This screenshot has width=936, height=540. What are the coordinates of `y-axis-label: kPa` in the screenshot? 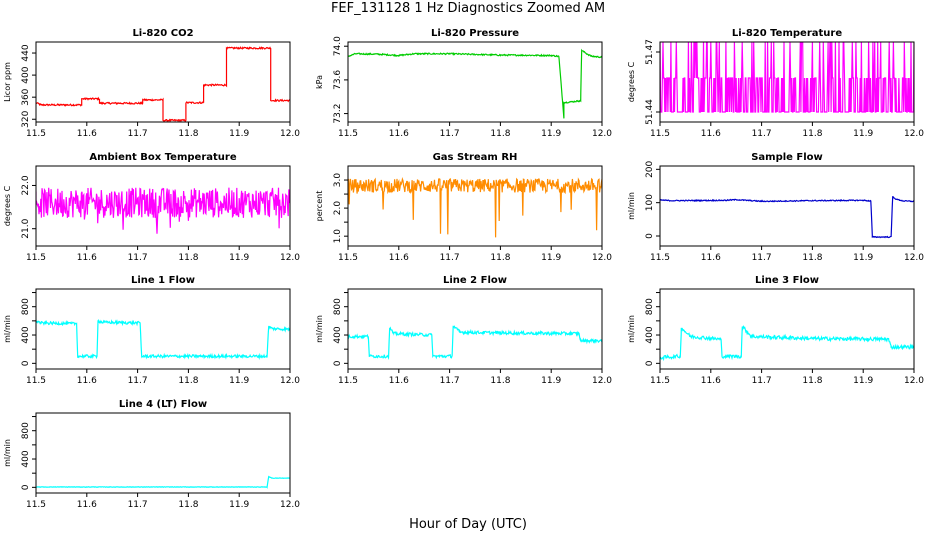 It's located at (319, 82).